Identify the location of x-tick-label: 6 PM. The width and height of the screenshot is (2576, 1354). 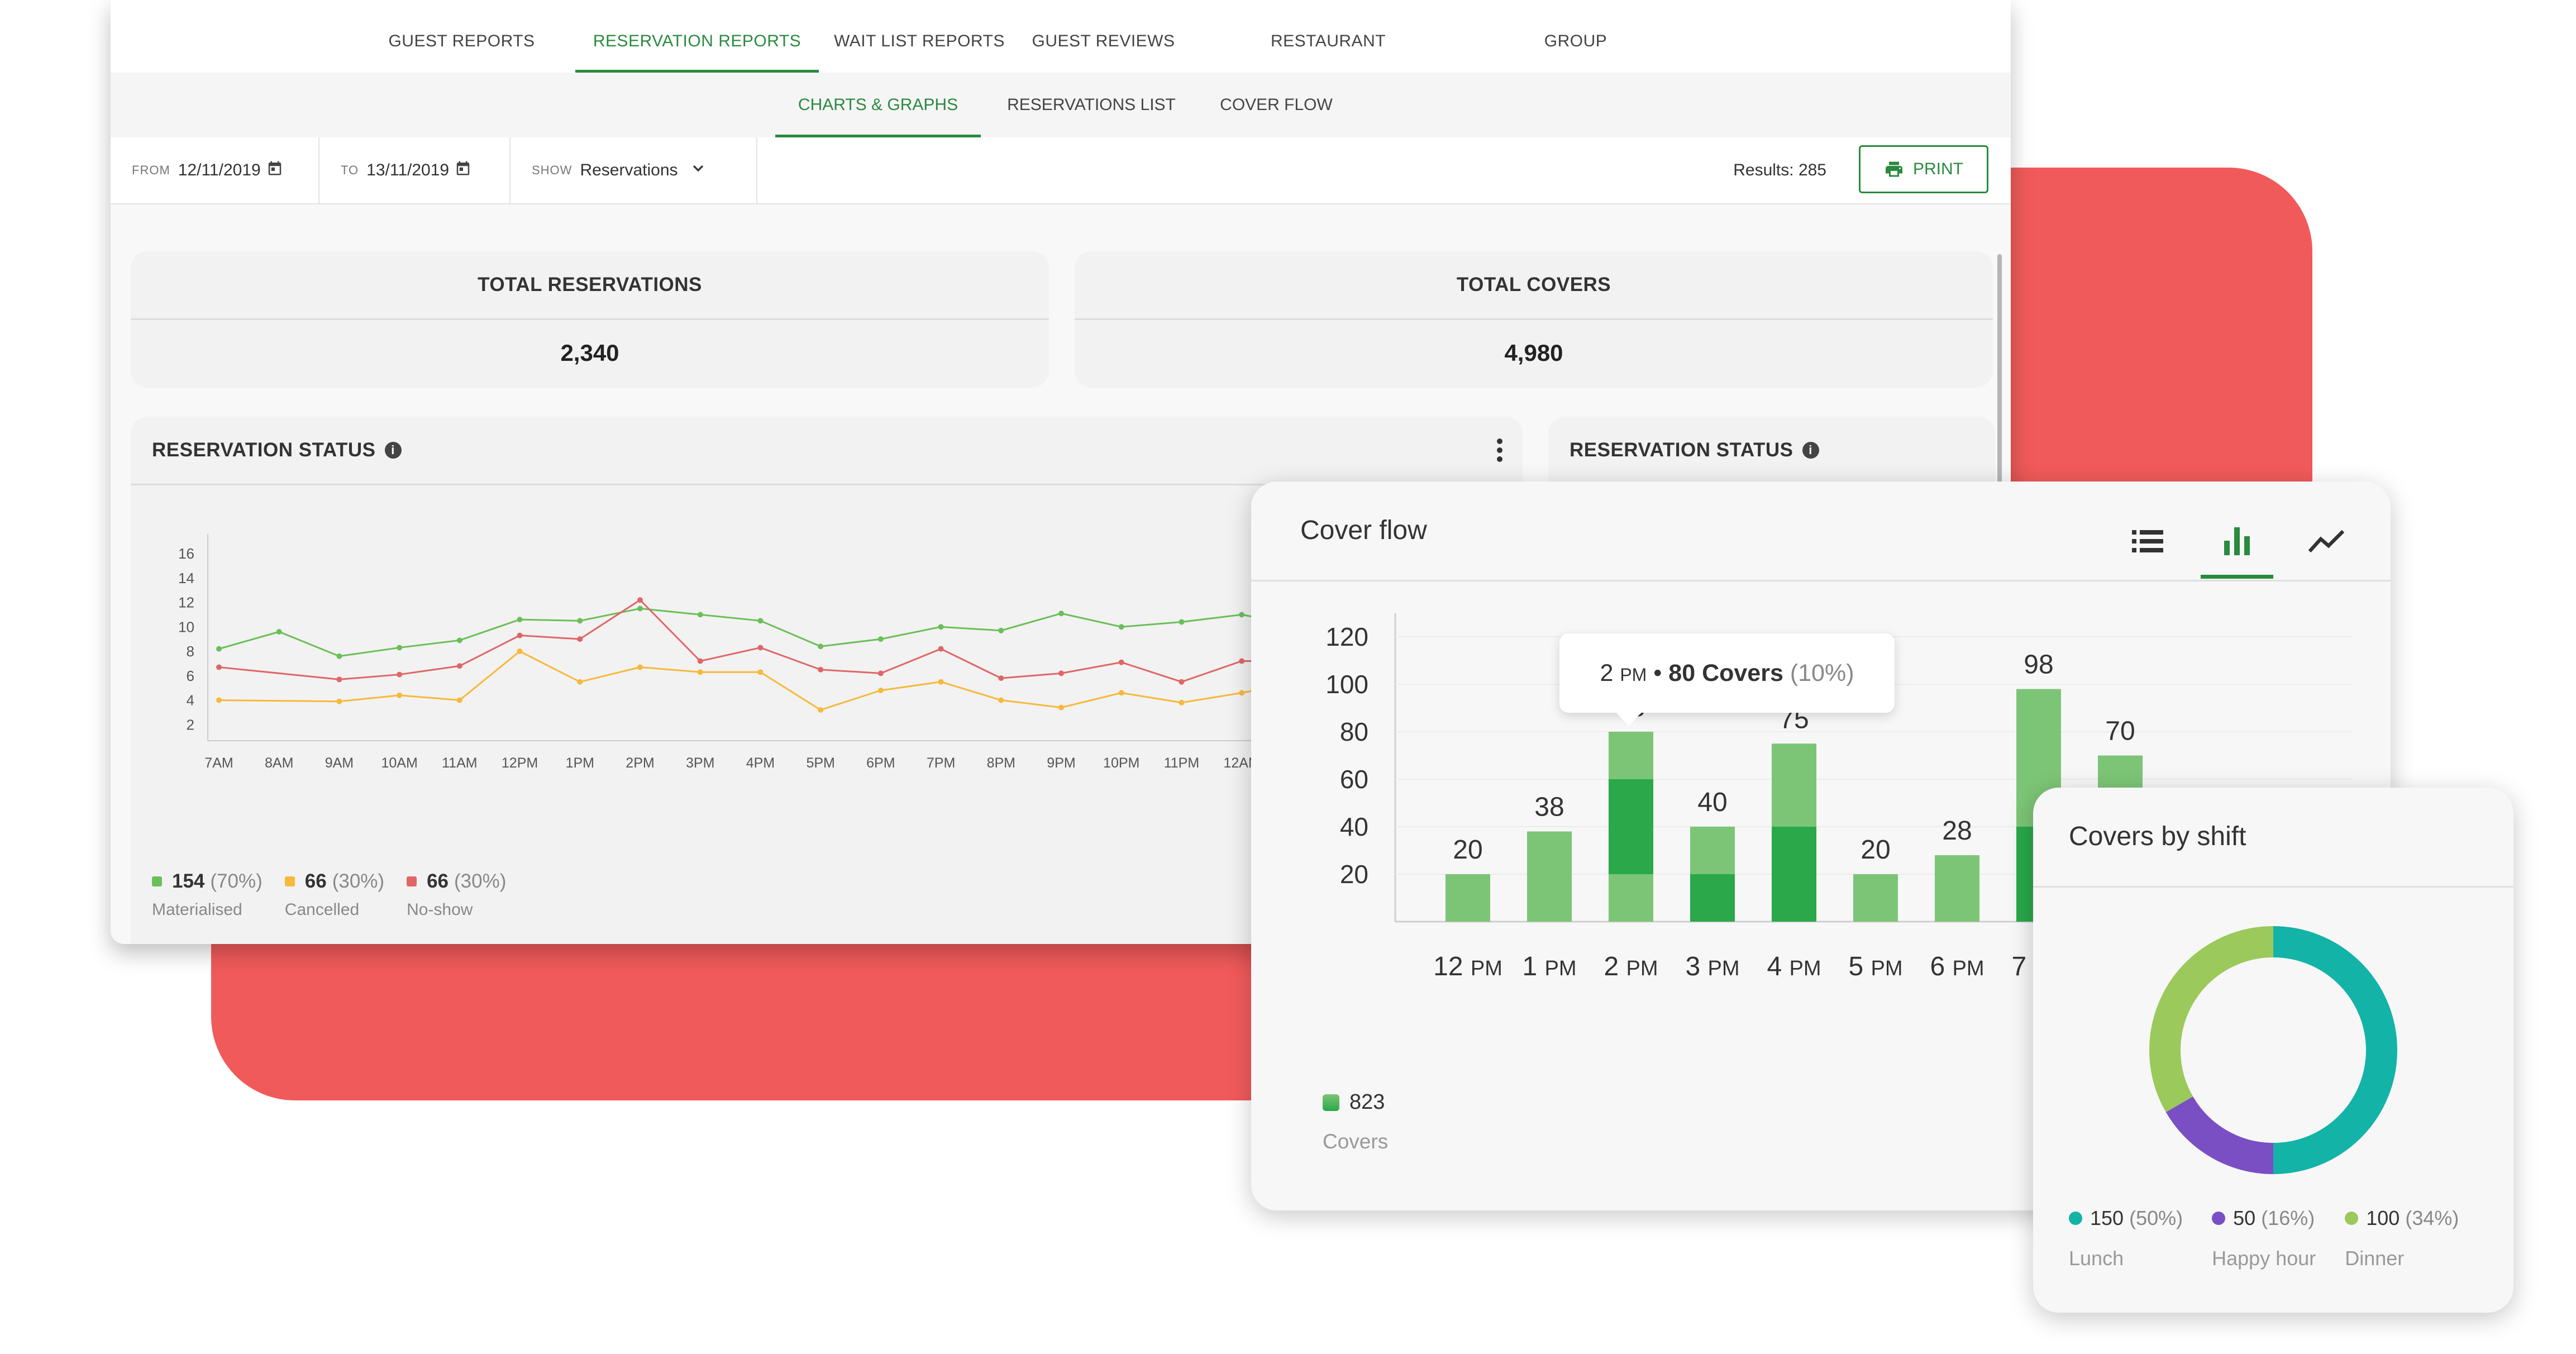
(1957, 966).